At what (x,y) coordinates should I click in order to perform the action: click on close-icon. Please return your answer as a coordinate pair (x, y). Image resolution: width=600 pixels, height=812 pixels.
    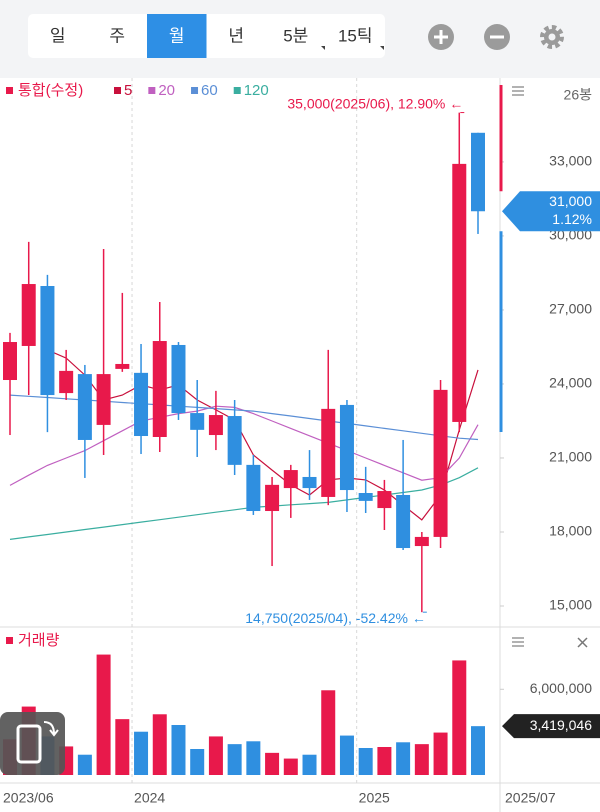
    Looking at the image, I should click on (582, 642).